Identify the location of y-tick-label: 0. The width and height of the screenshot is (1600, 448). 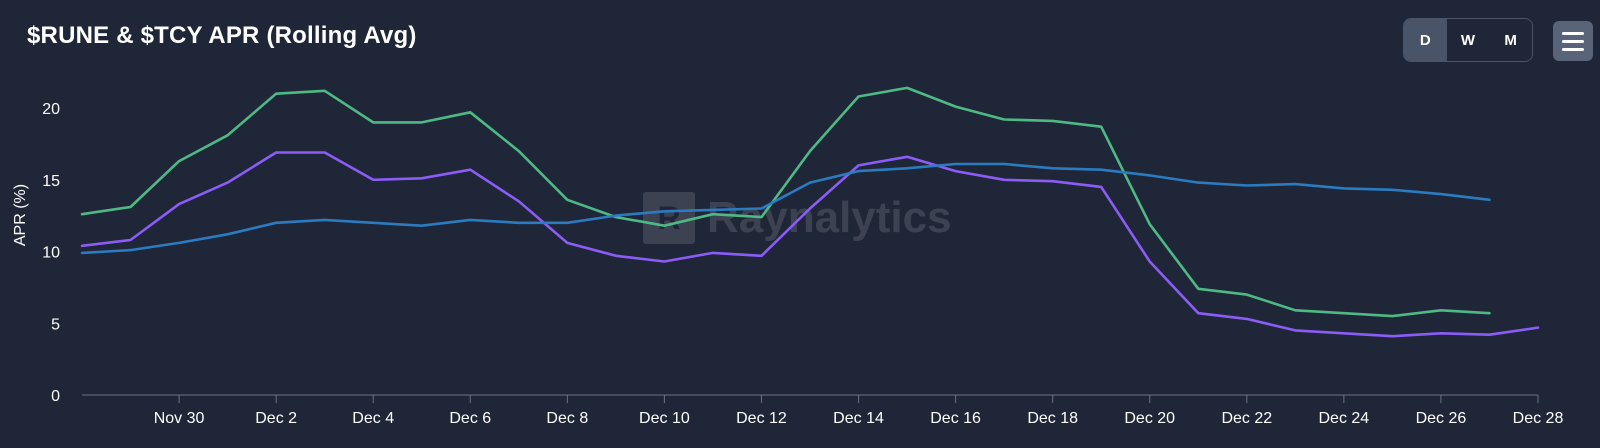
(55, 396).